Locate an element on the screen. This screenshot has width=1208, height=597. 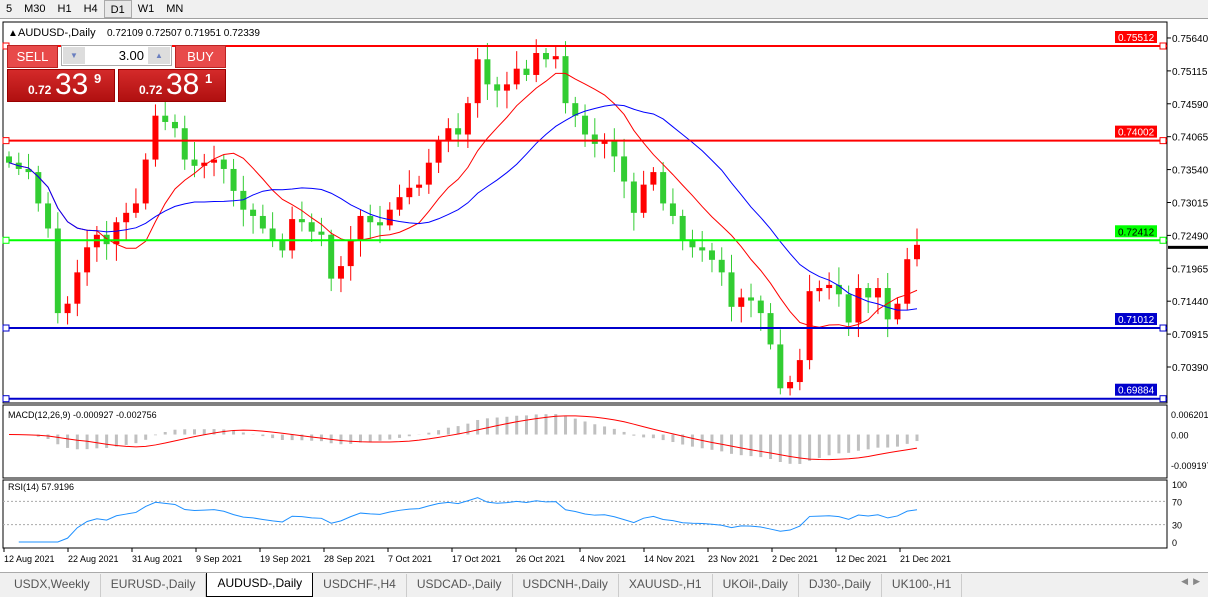
level-price-label: 0.69884 is located at coordinates (1136, 391).